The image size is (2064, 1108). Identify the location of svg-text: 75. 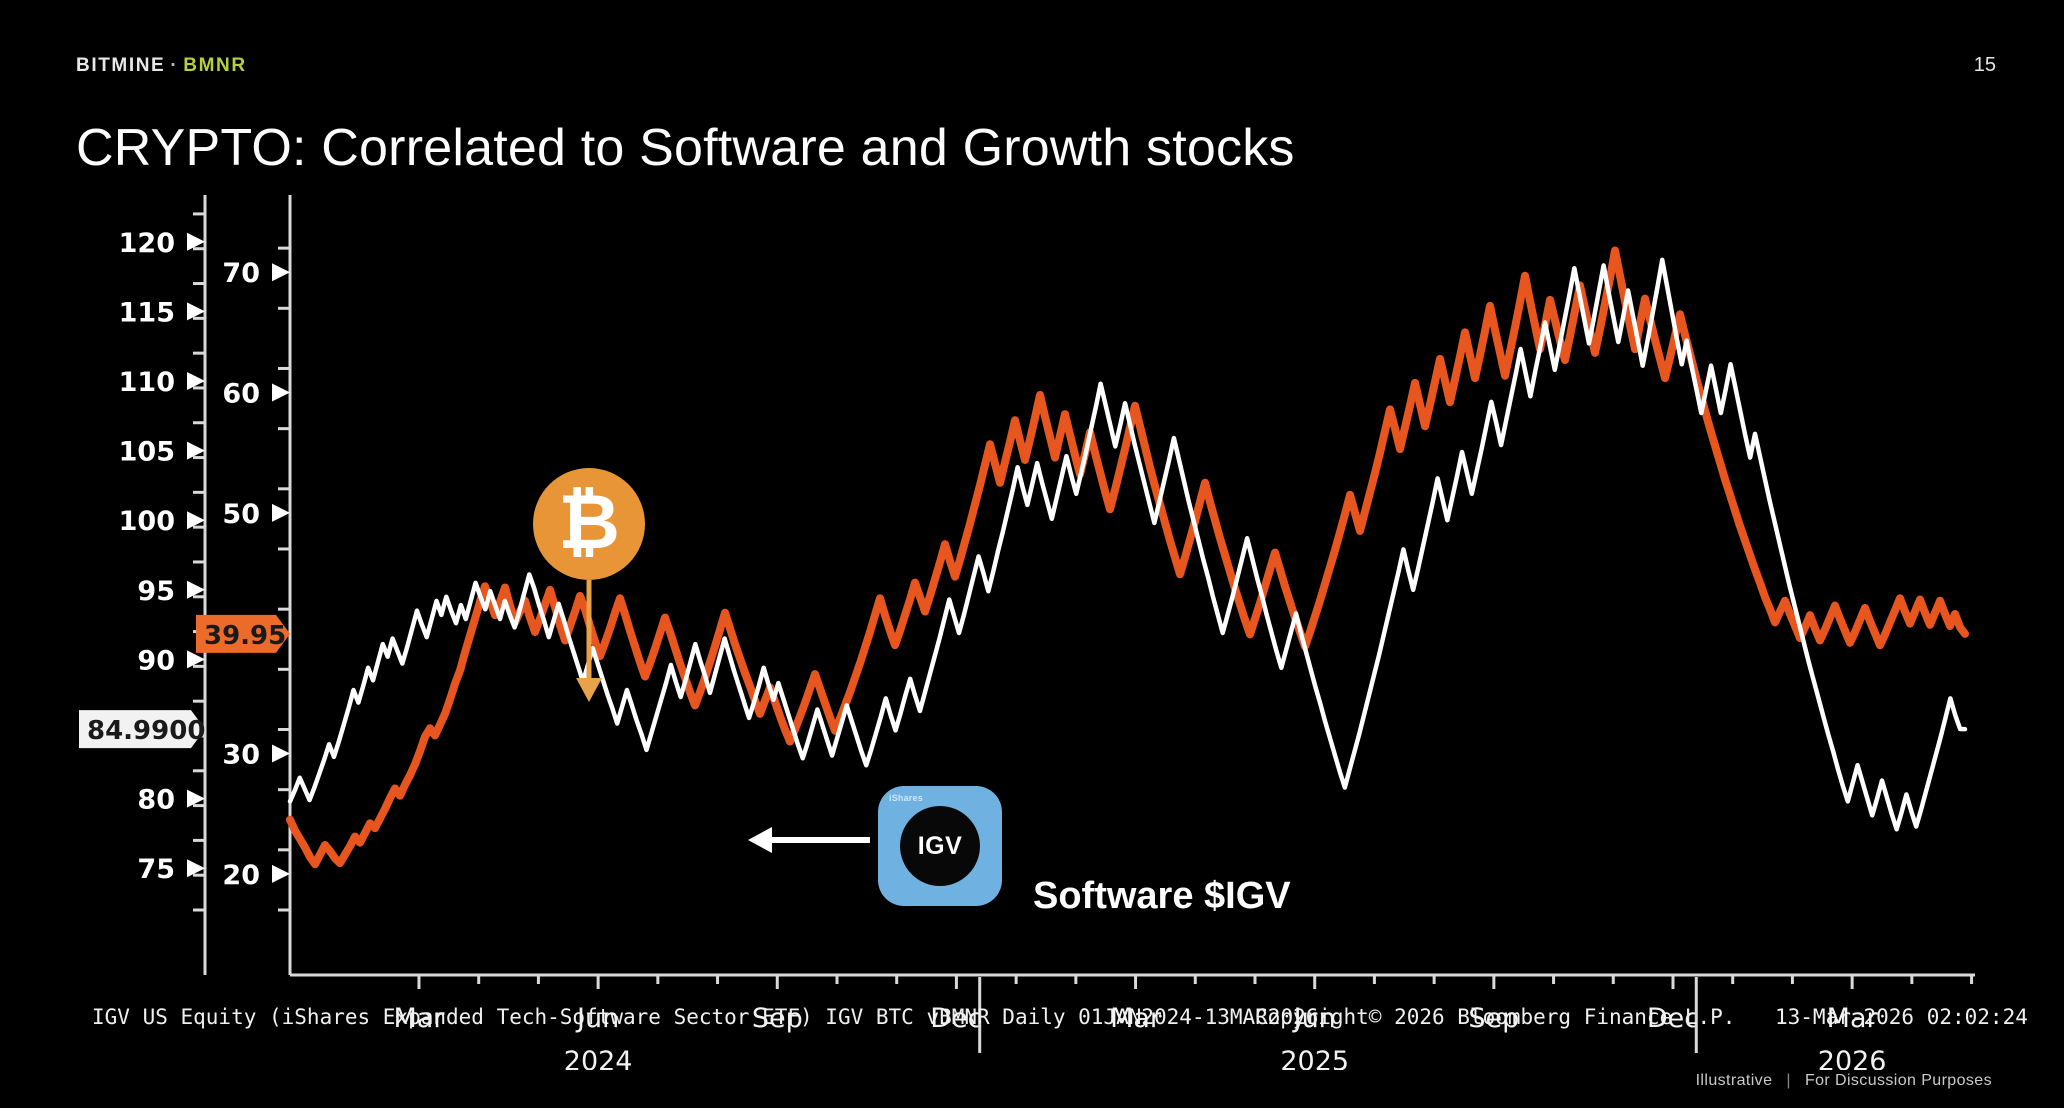
(156, 869).